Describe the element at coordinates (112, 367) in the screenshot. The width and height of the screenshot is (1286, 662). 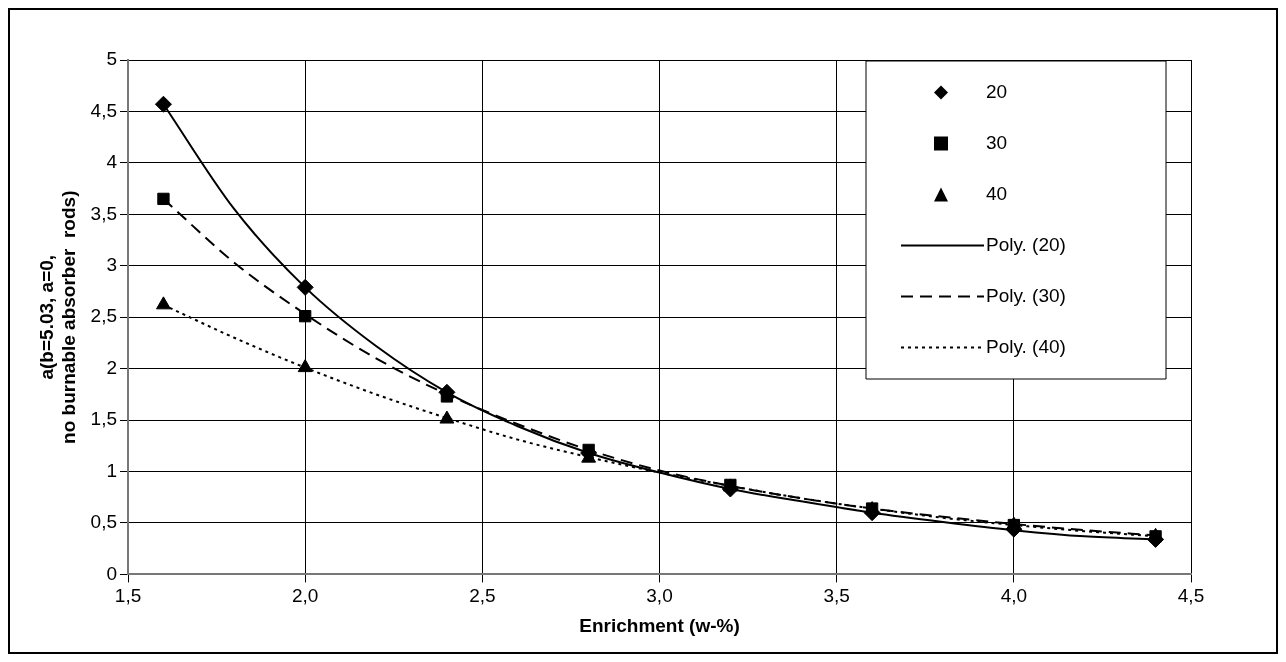
I see `y-tick-label: 2` at that location.